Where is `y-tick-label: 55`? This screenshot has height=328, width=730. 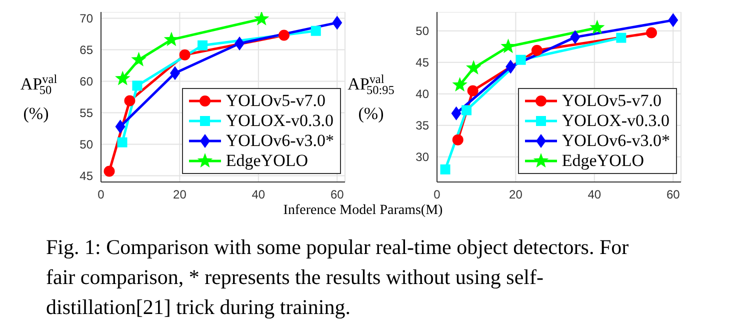 y-tick-label: 55 is located at coordinates (87, 113).